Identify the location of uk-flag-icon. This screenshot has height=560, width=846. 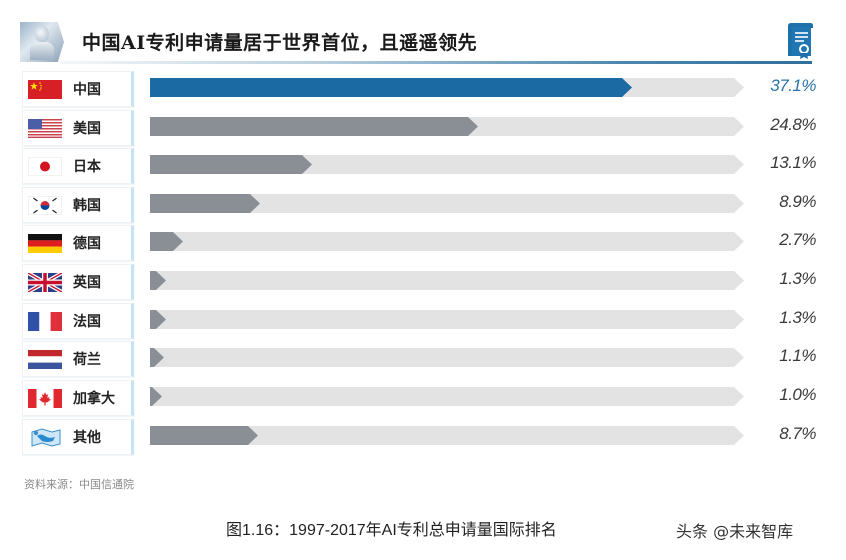
(45, 282).